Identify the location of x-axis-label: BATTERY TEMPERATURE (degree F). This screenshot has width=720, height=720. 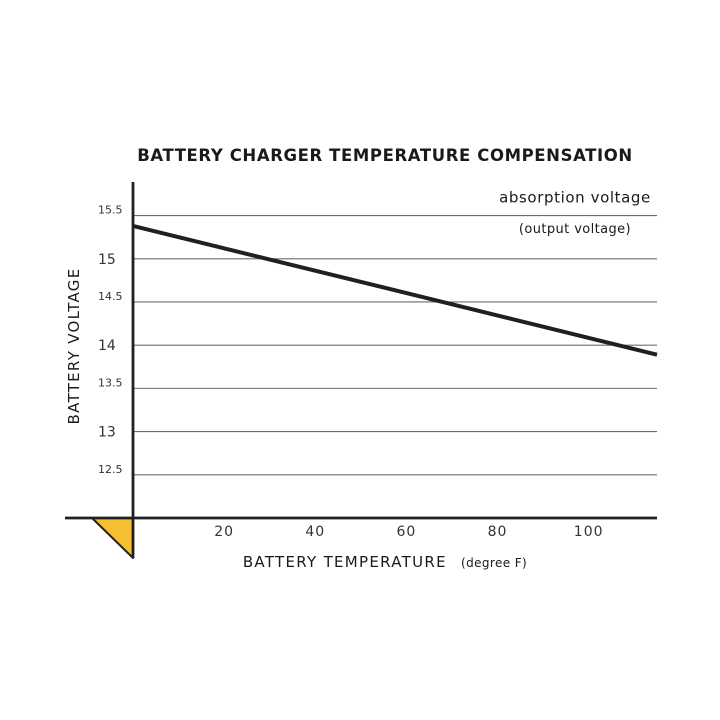
(385, 562).